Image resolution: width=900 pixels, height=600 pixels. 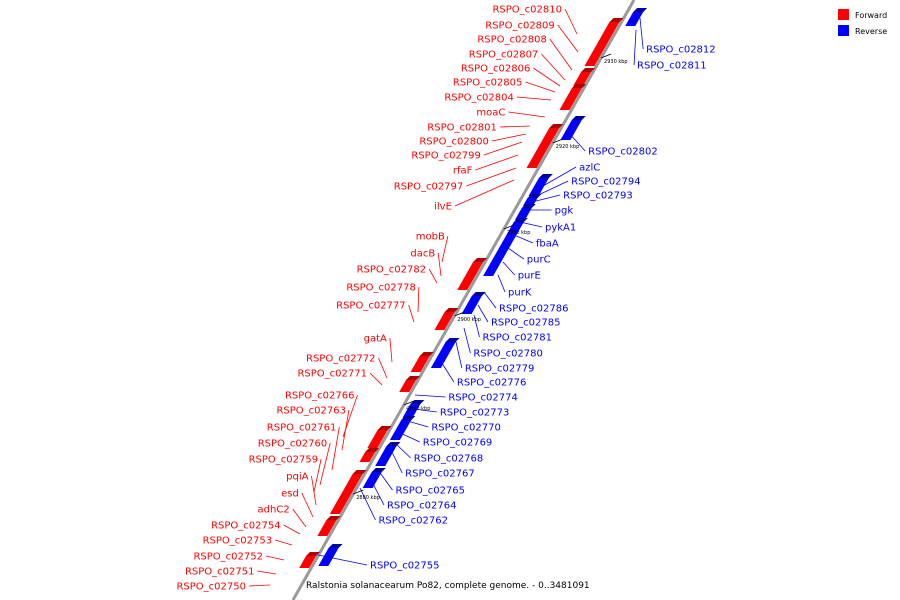 I want to click on gene-label-forward: RSPO_c02772, so click(x=341, y=359).